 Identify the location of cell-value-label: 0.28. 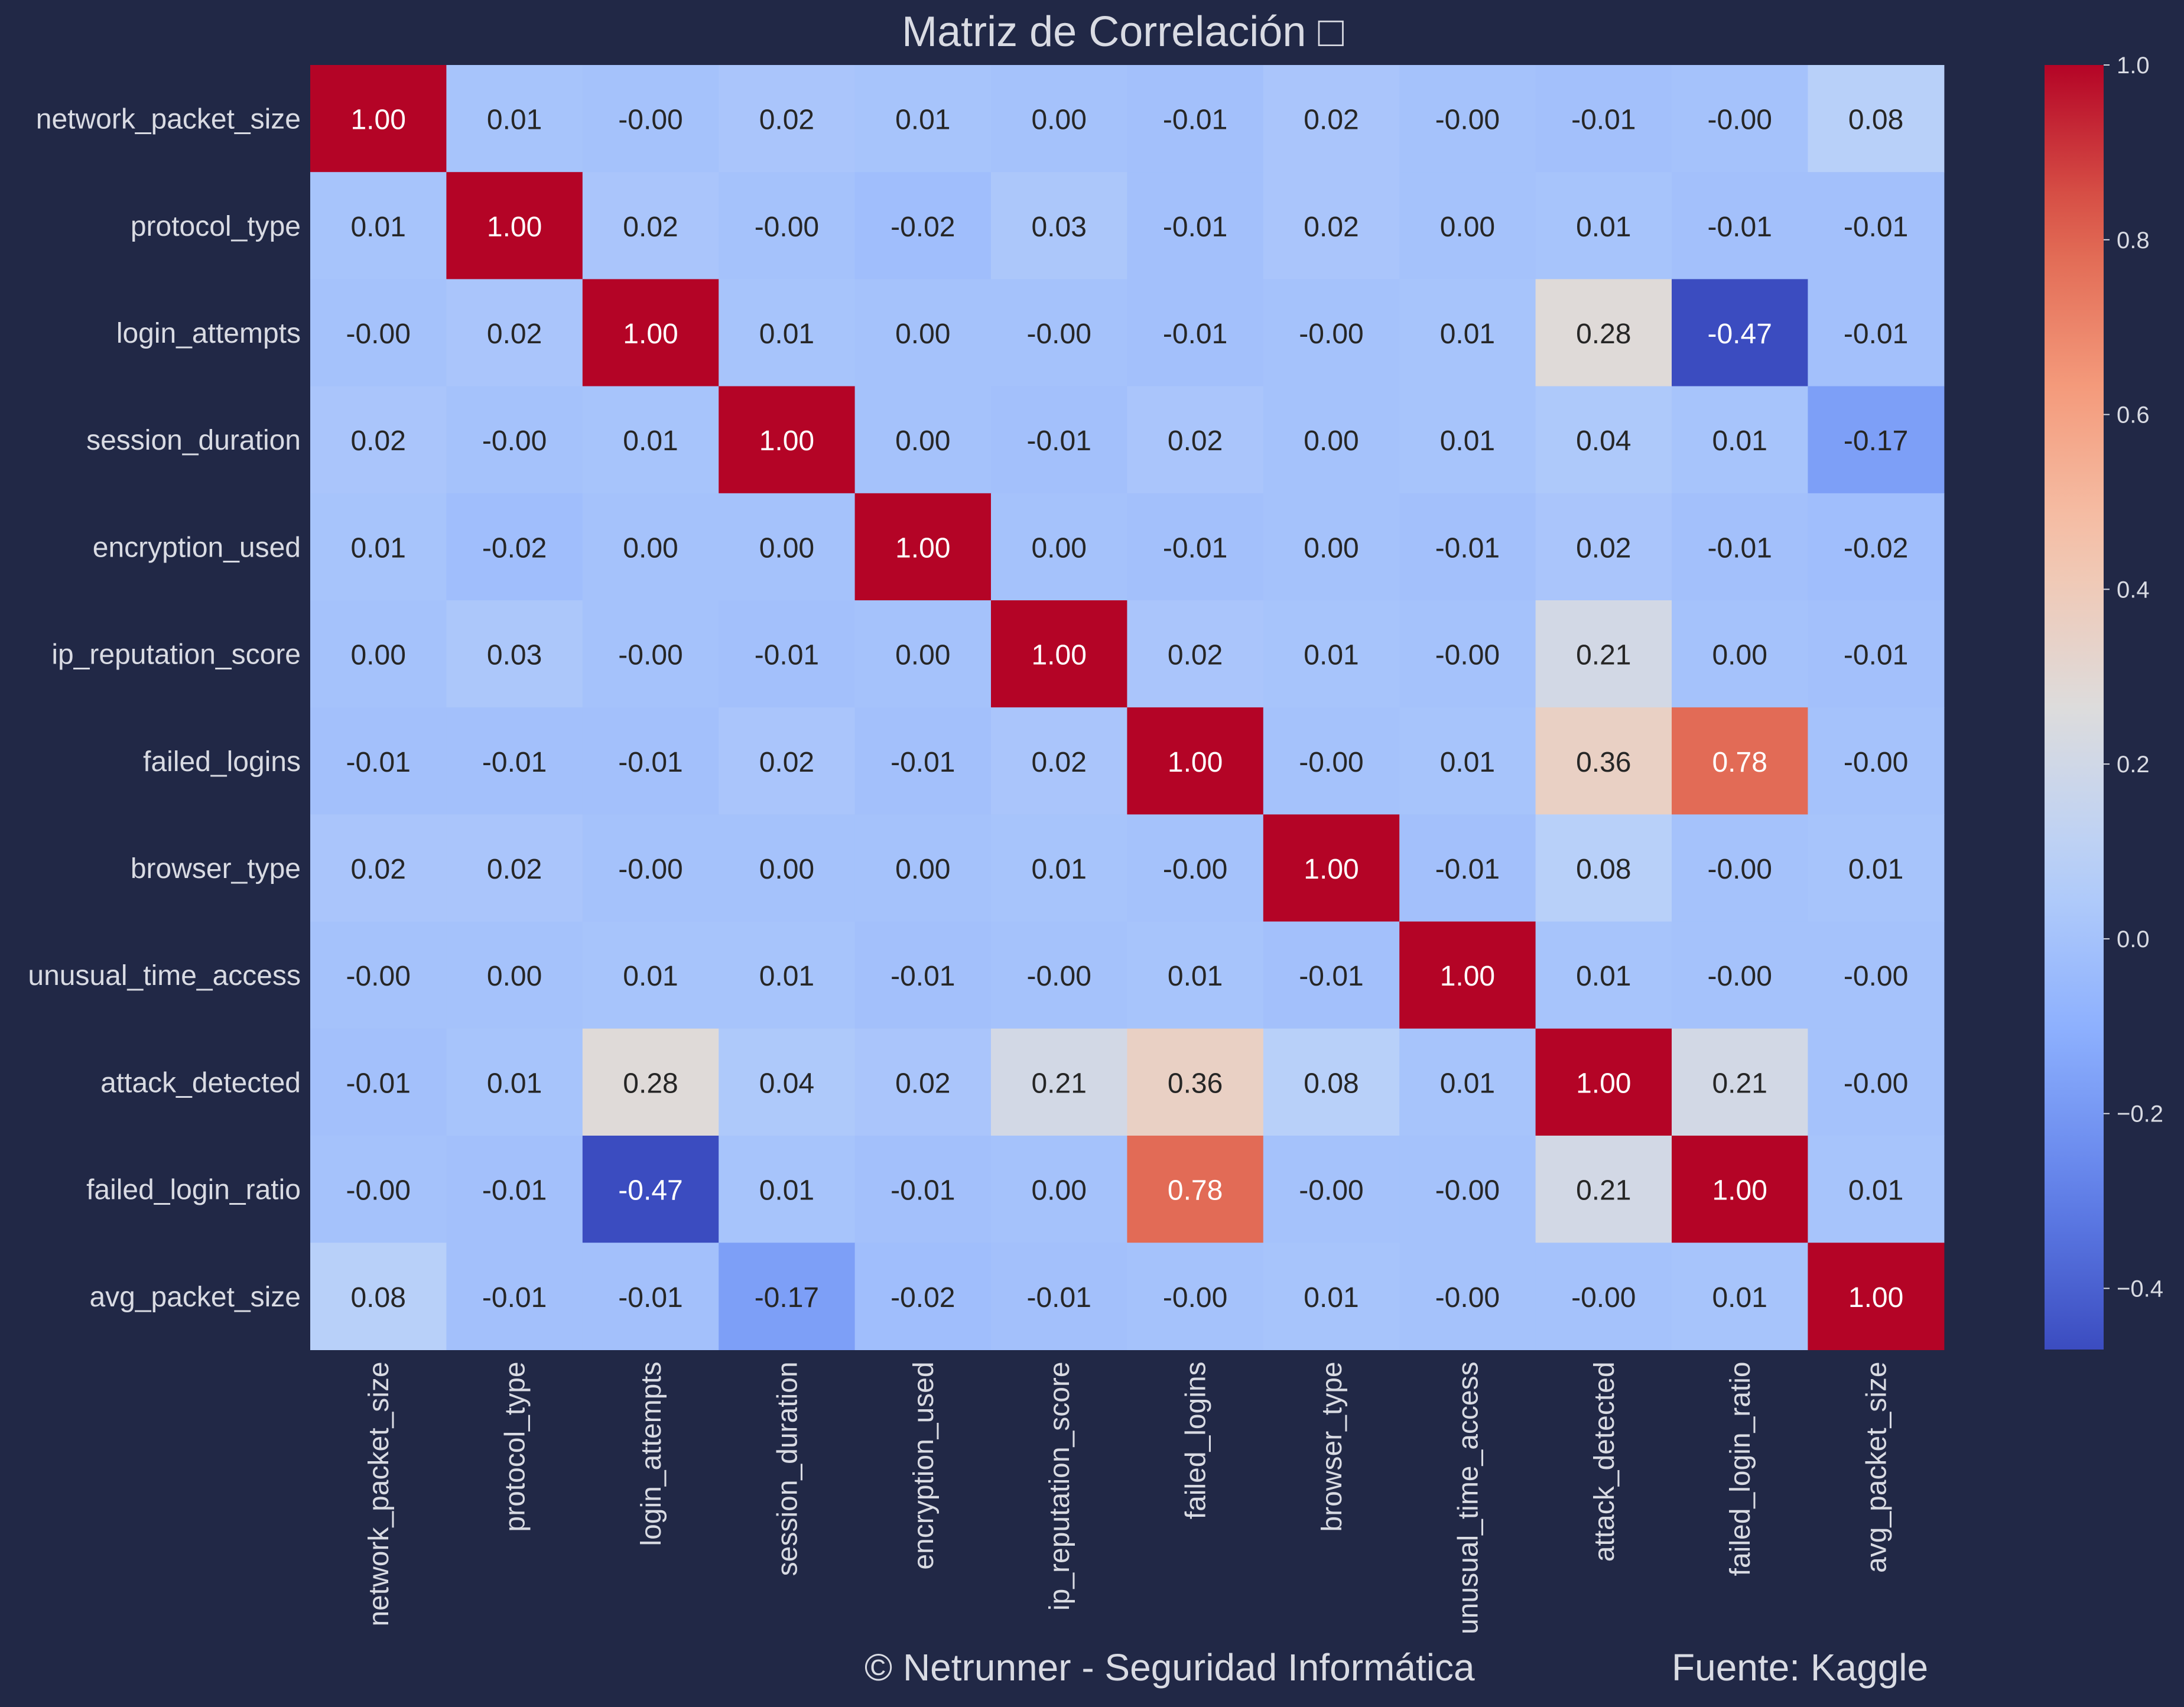
(650, 1083).